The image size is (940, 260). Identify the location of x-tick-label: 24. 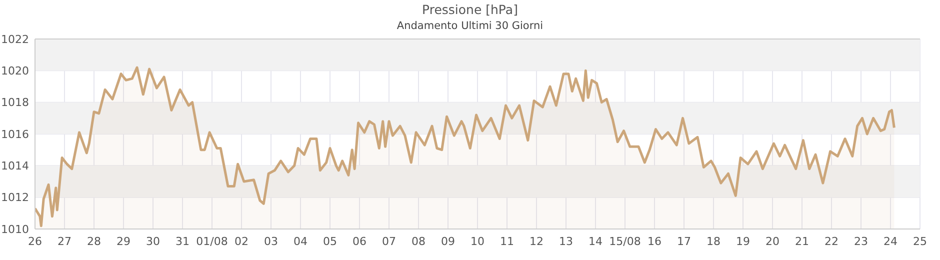
(891, 241).